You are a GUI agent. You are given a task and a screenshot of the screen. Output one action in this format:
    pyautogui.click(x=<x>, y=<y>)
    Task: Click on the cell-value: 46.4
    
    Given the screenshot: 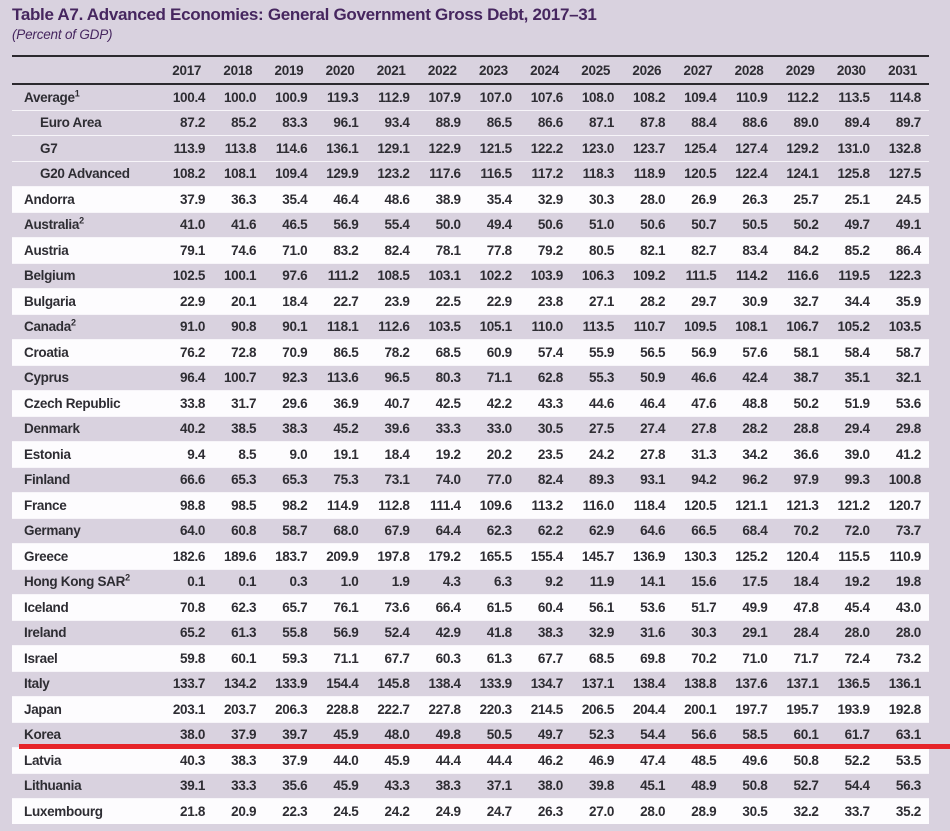 What is the action you would take?
    pyautogui.click(x=346, y=199)
    